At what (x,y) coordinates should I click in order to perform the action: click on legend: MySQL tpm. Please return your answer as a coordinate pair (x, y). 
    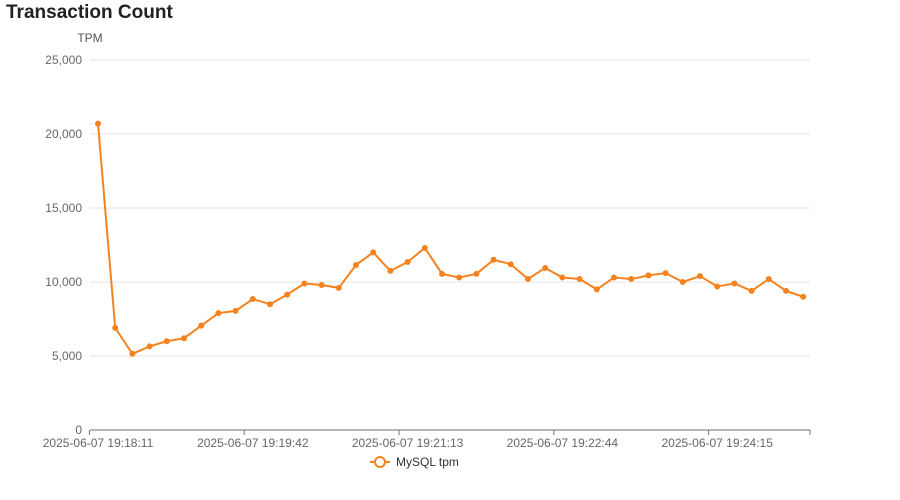
    Looking at the image, I should click on (414, 462).